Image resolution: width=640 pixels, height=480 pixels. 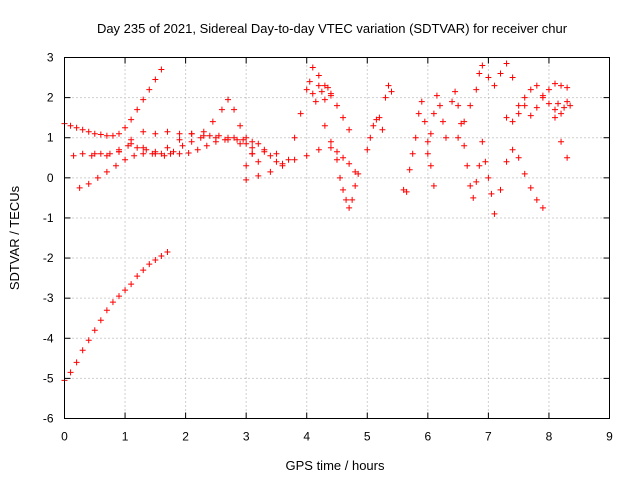 I want to click on y-tick-label: 2, so click(x=50, y=98).